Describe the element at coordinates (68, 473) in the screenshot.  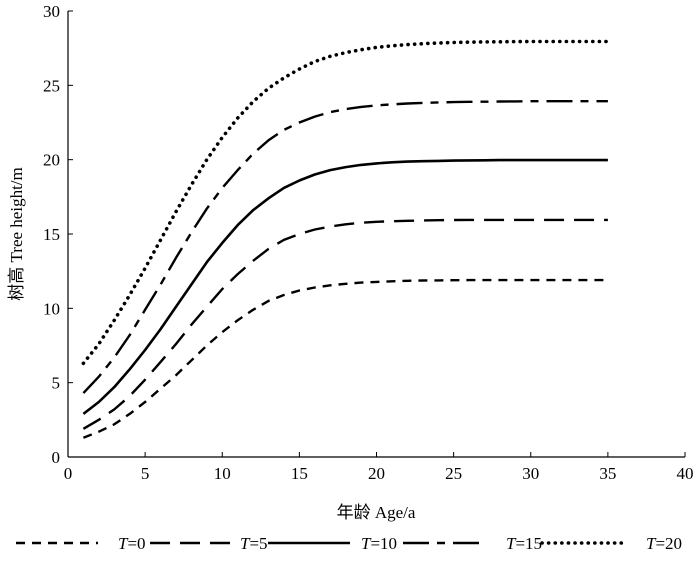
I see `x-tick-label: 0` at that location.